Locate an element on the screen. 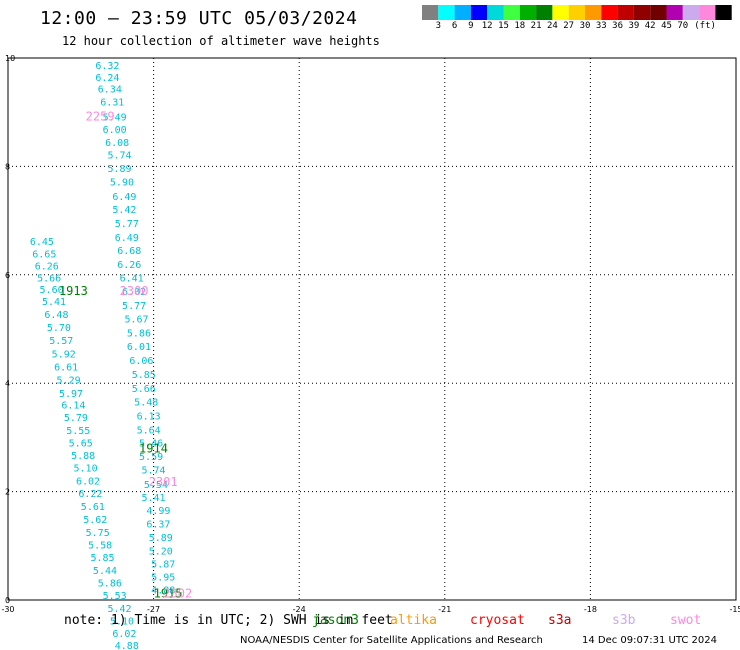 This screenshot has width=740, height=650. color-scale-unit: (ft) is located at coordinates (705, 26).